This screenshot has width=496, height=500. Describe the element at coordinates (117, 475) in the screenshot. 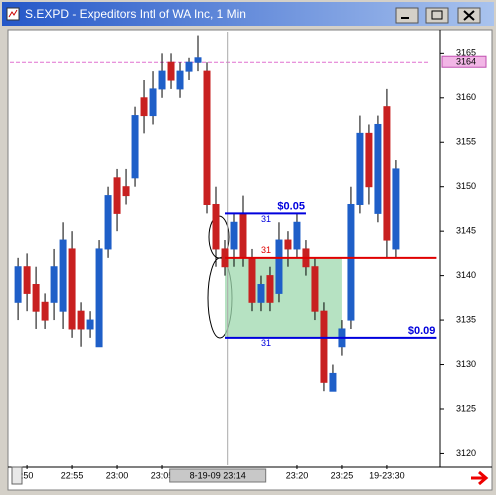

I see `x-tick-label: 23:00` at that location.